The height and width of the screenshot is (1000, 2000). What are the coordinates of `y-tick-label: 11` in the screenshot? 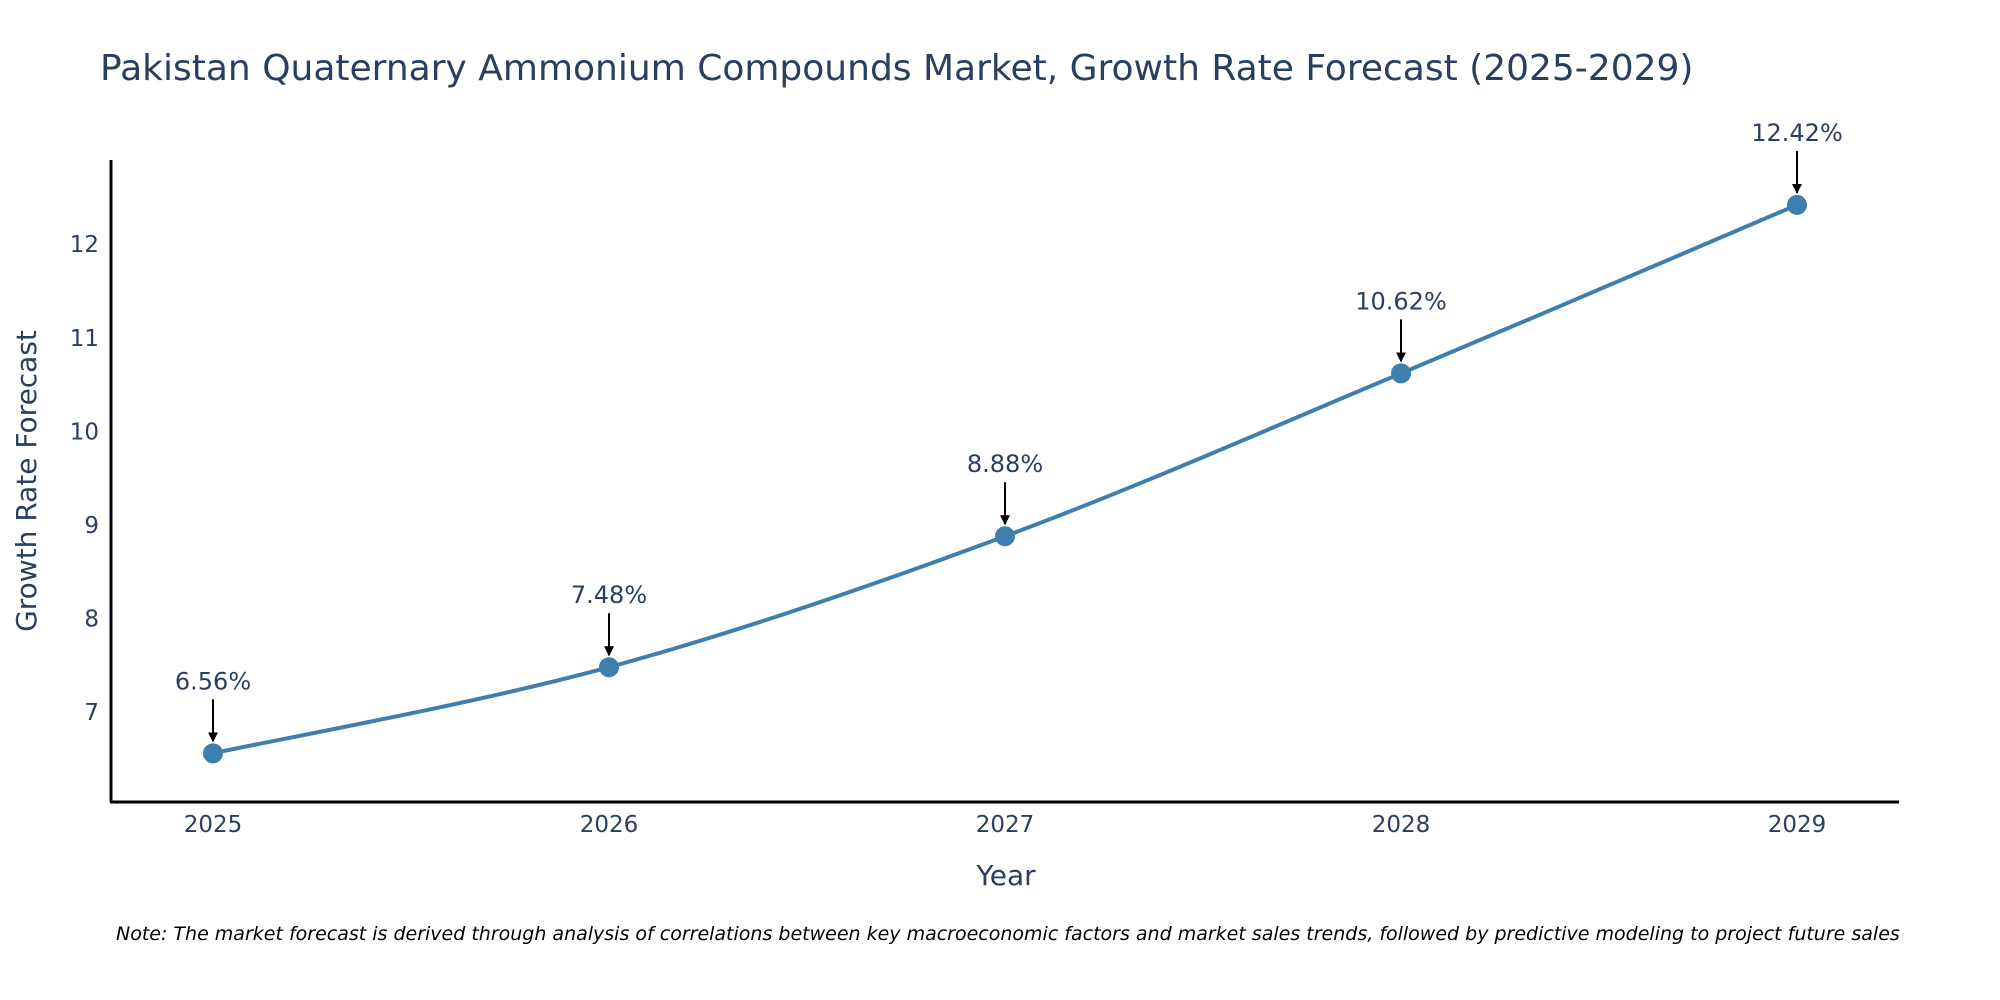 It's located at (84, 339).